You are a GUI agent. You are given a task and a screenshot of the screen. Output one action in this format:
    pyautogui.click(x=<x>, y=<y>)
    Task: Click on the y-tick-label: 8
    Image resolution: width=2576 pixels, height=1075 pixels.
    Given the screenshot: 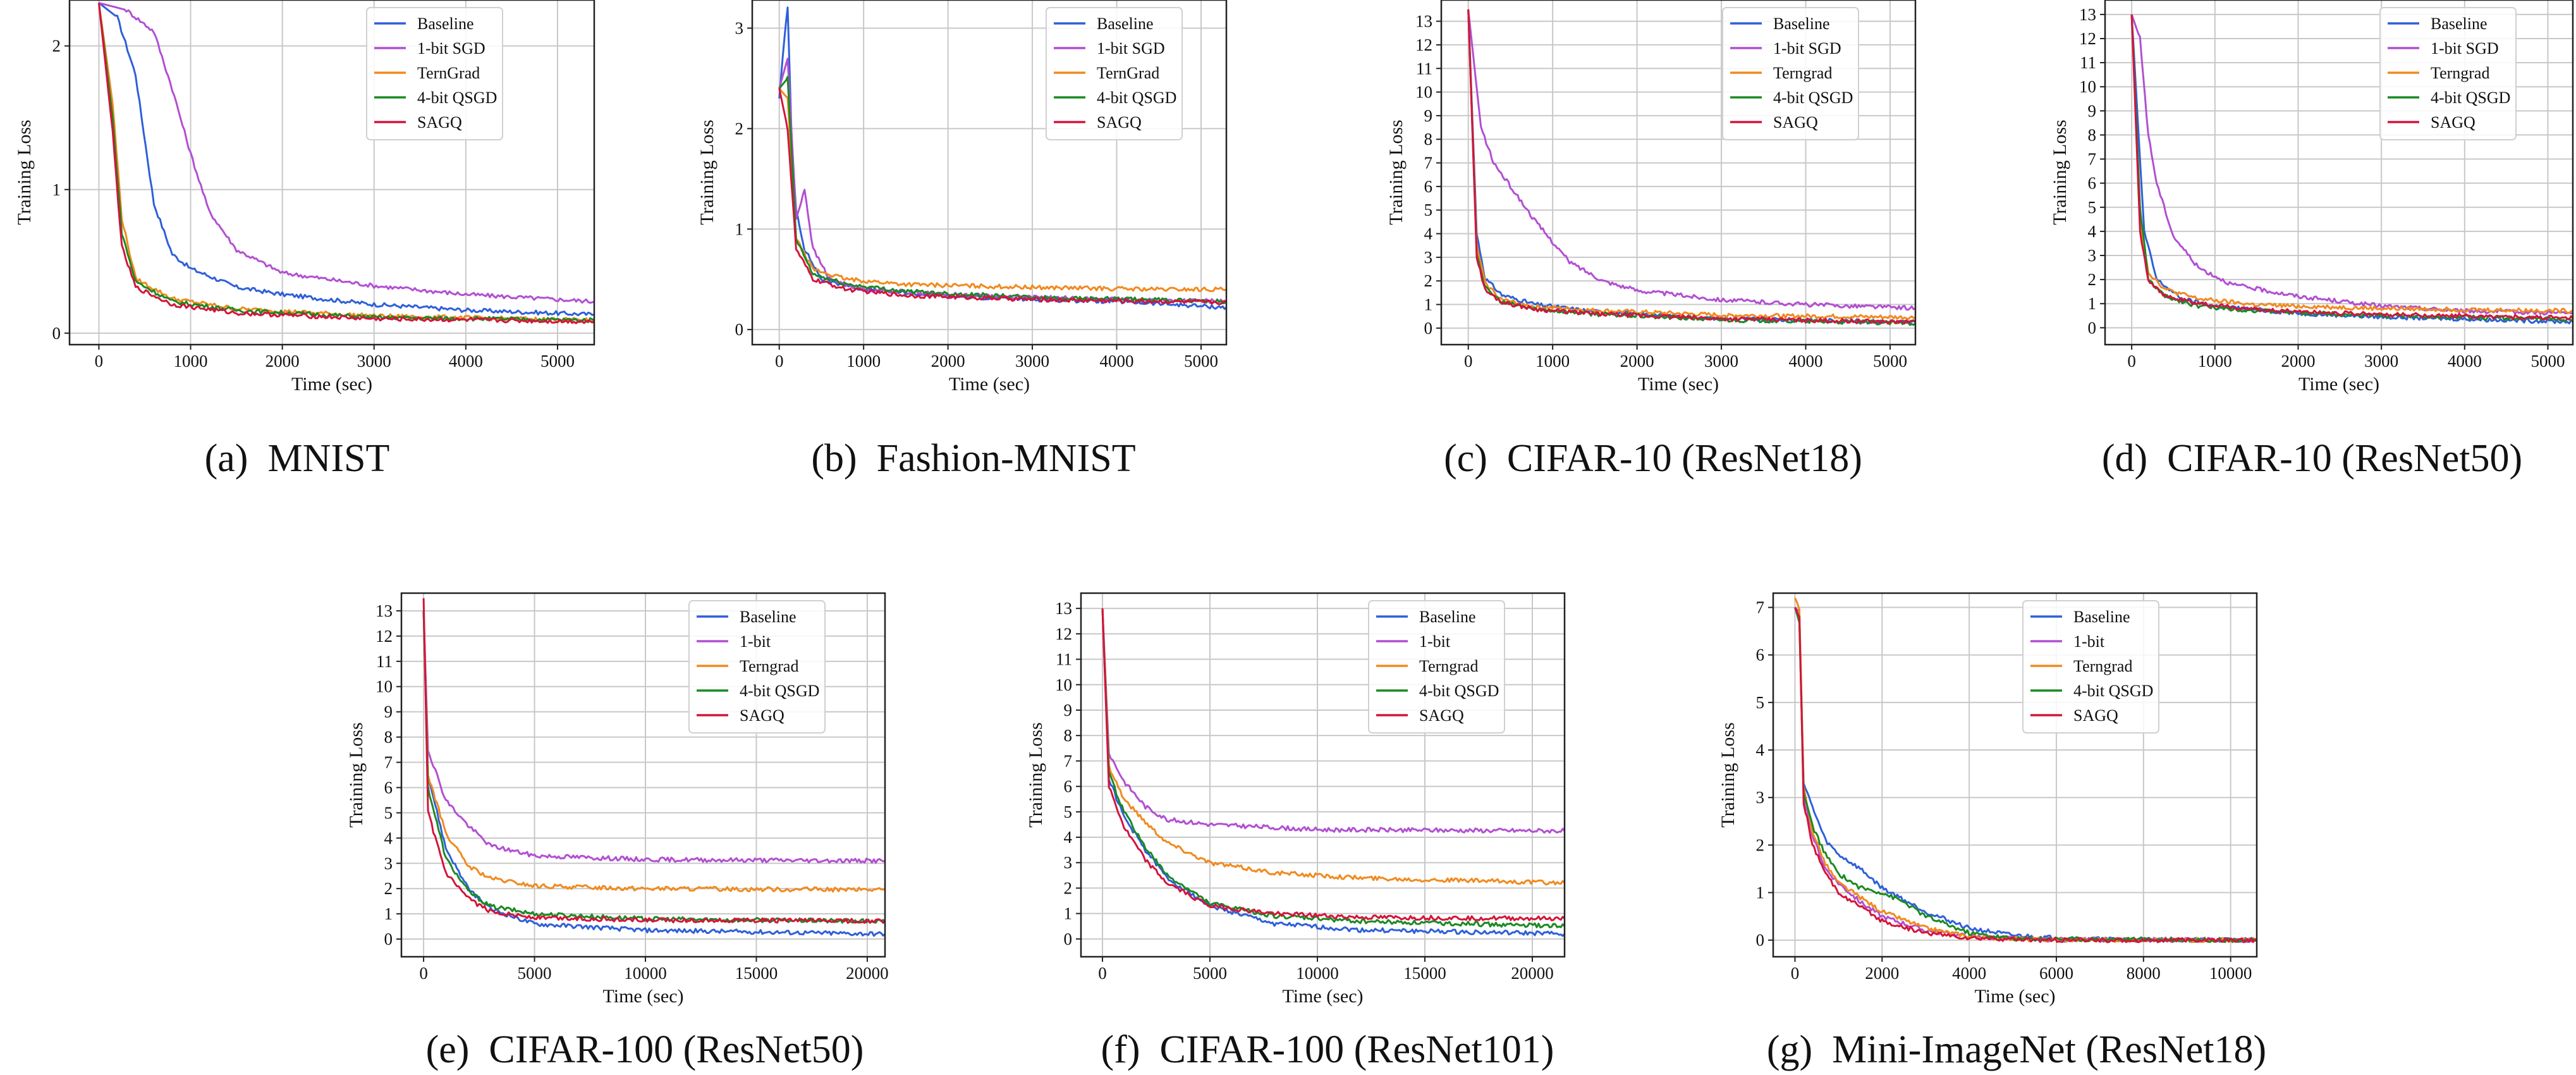 What is the action you would take?
    pyautogui.click(x=1068, y=735)
    